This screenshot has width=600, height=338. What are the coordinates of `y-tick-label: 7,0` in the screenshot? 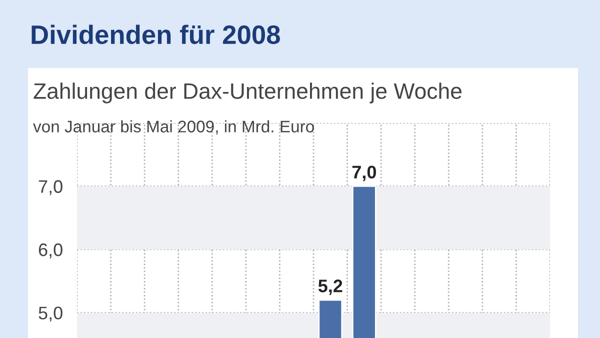 It's located at (50, 188).